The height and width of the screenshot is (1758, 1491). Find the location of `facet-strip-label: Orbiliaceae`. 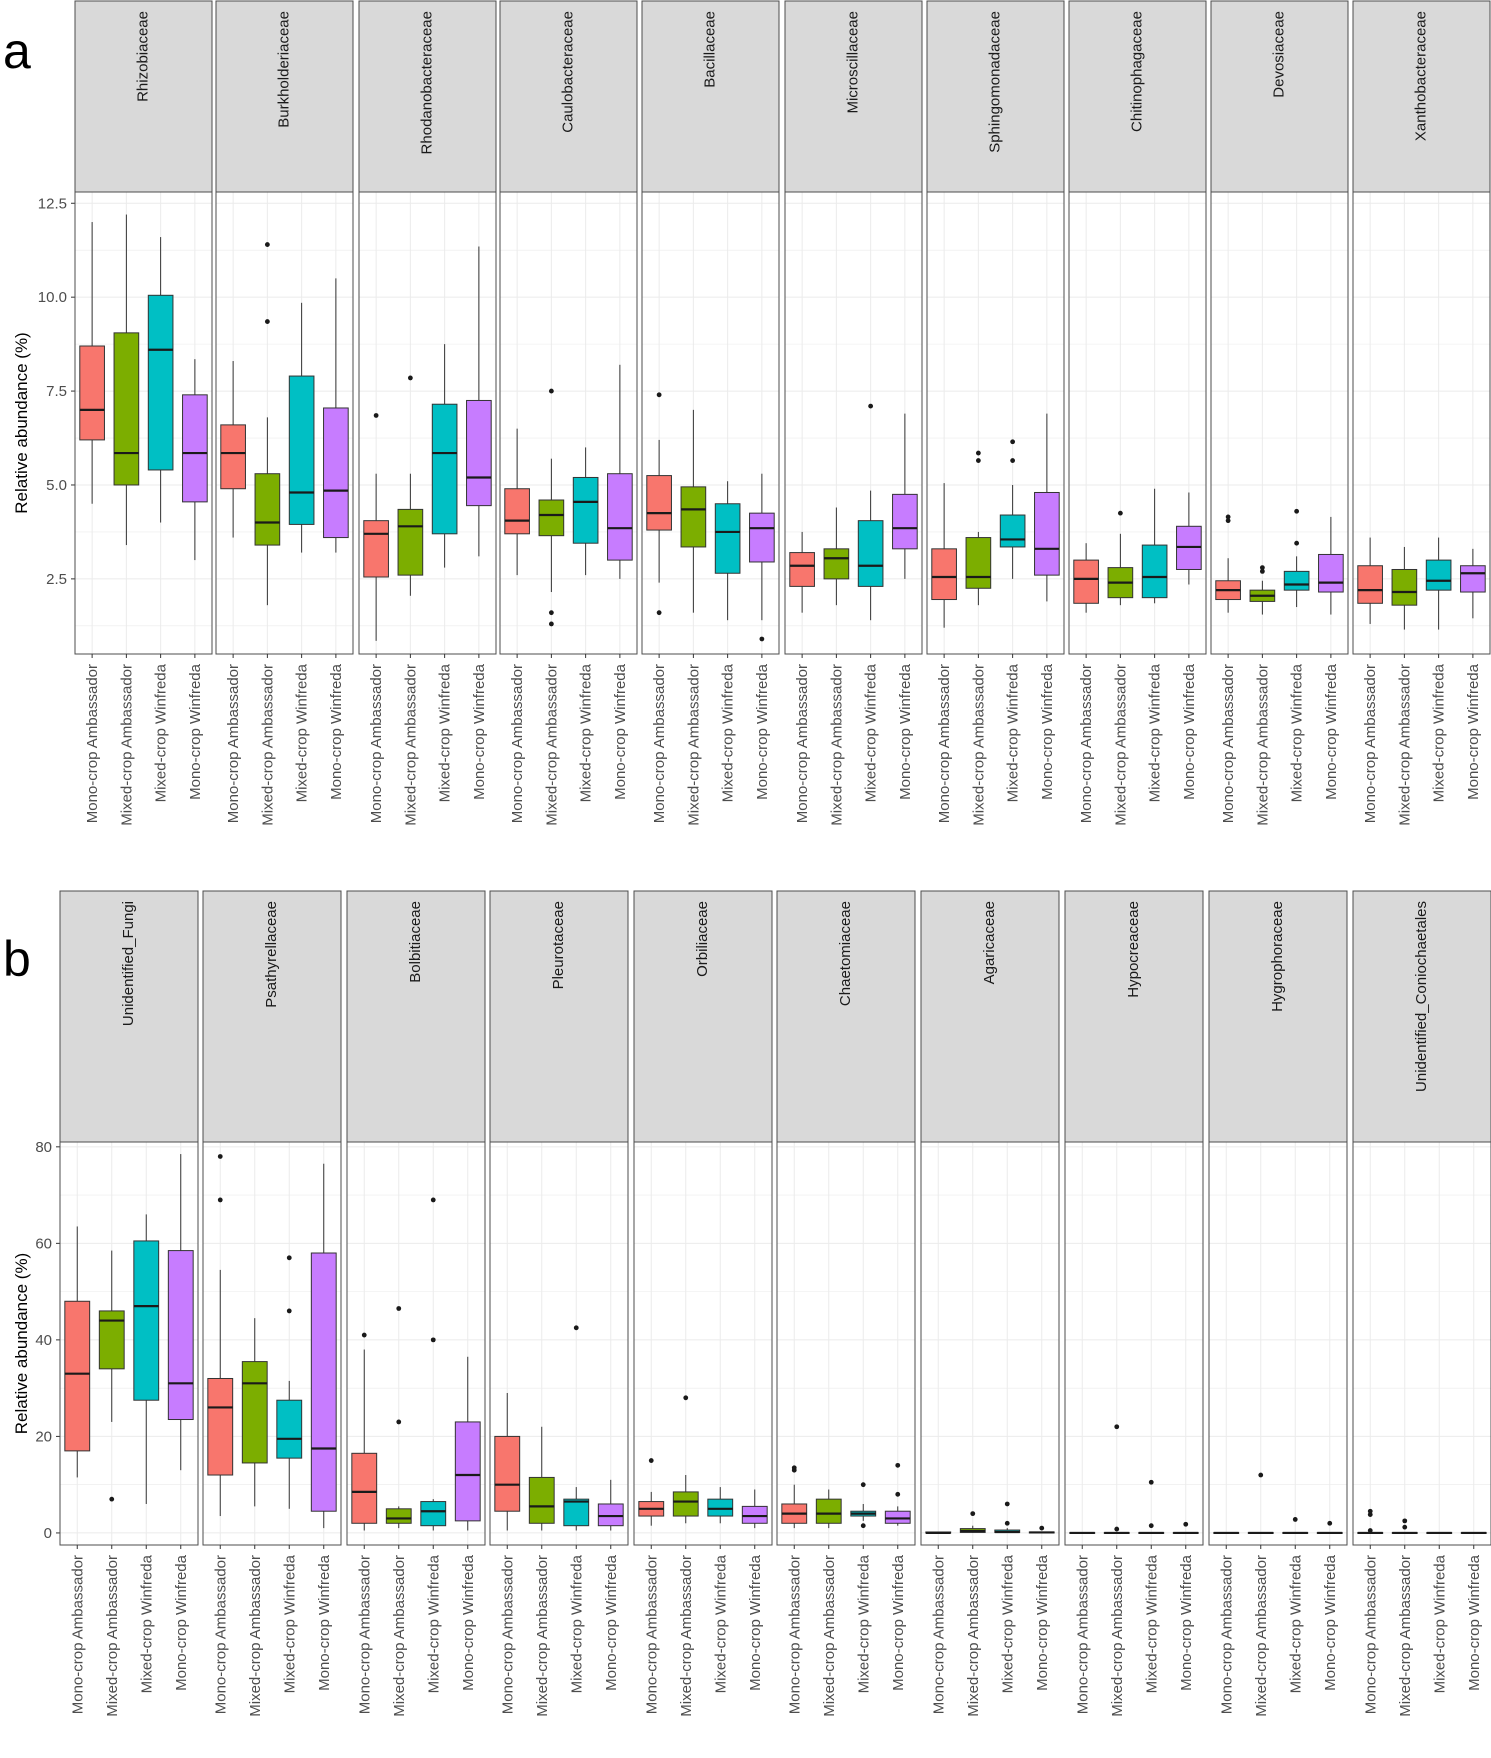

facet-strip-label: Orbiliaceae is located at coordinates (702, 939).